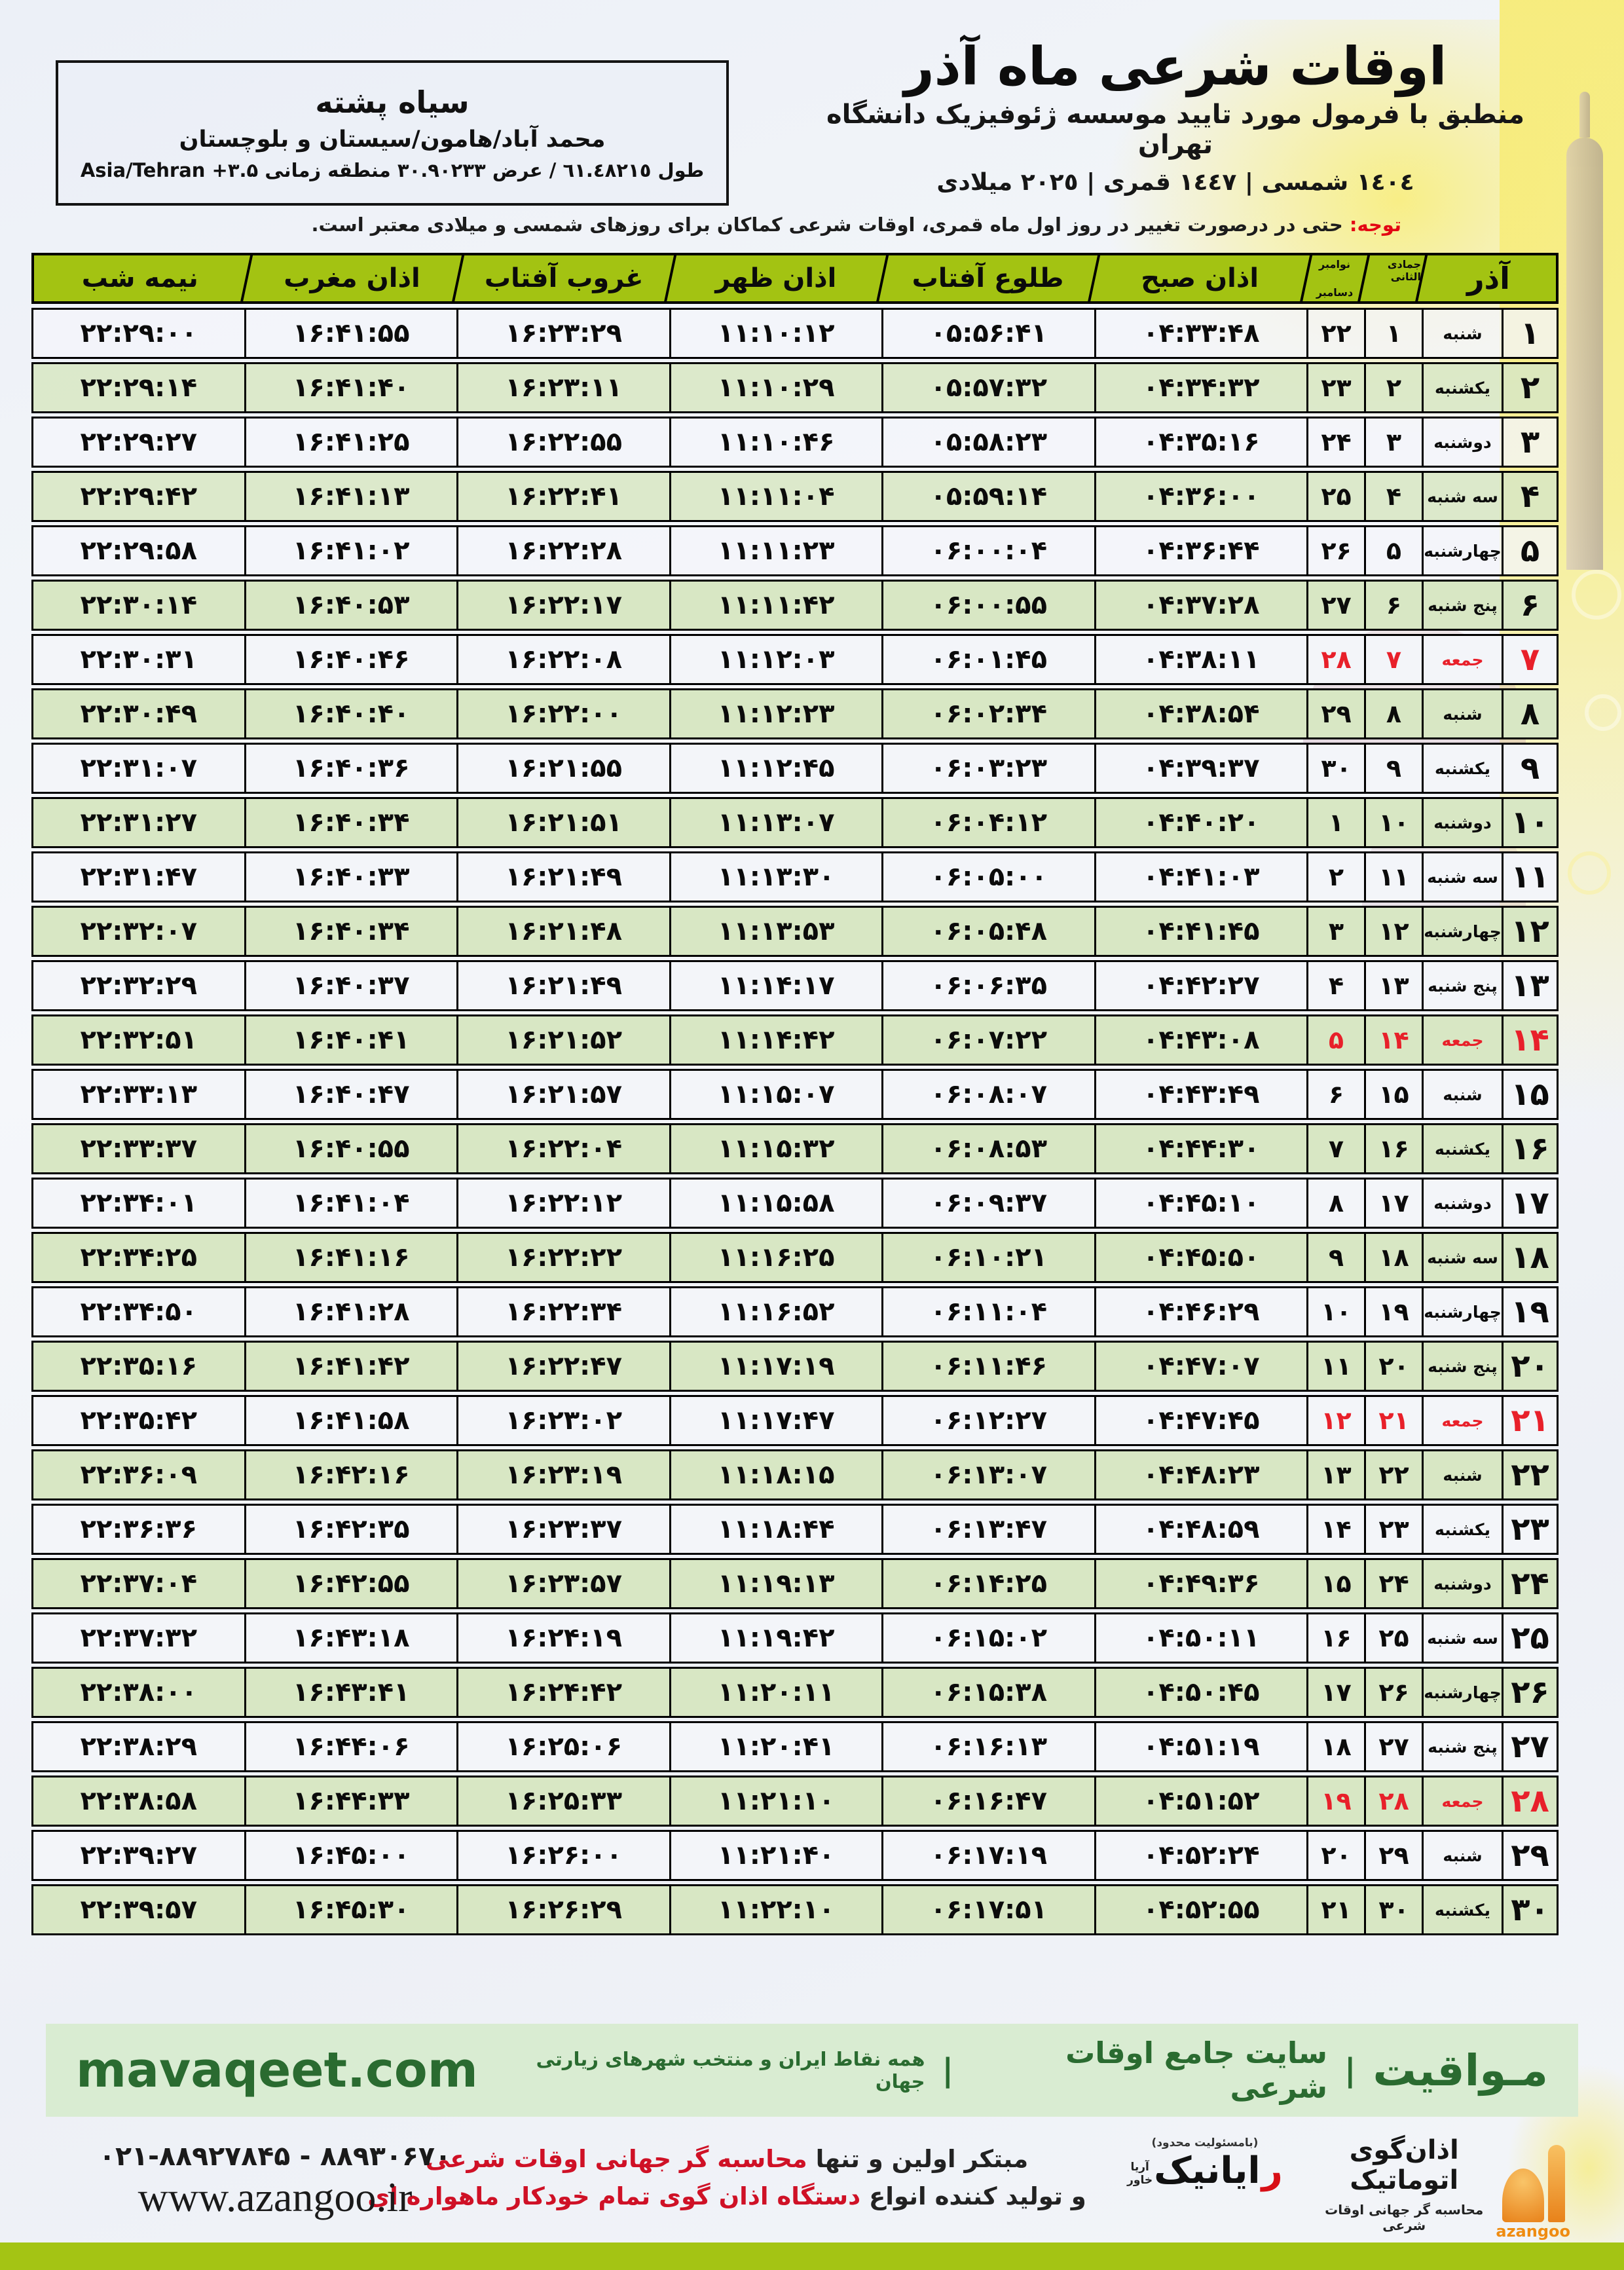  What do you see at coordinates (1393, 1529) in the screenshot?
I see `cell-lunar: ۲۳` at bounding box center [1393, 1529].